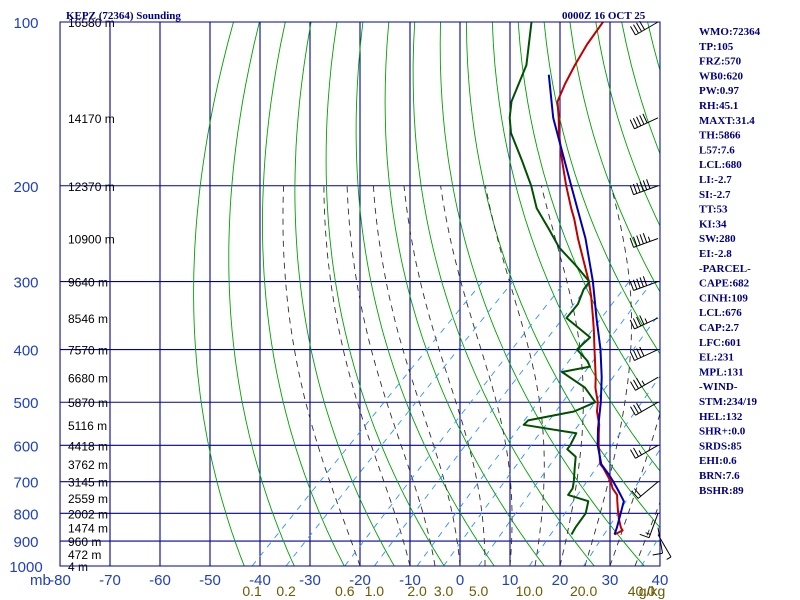  I want to click on index-line: RH:45.1, so click(718, 106).